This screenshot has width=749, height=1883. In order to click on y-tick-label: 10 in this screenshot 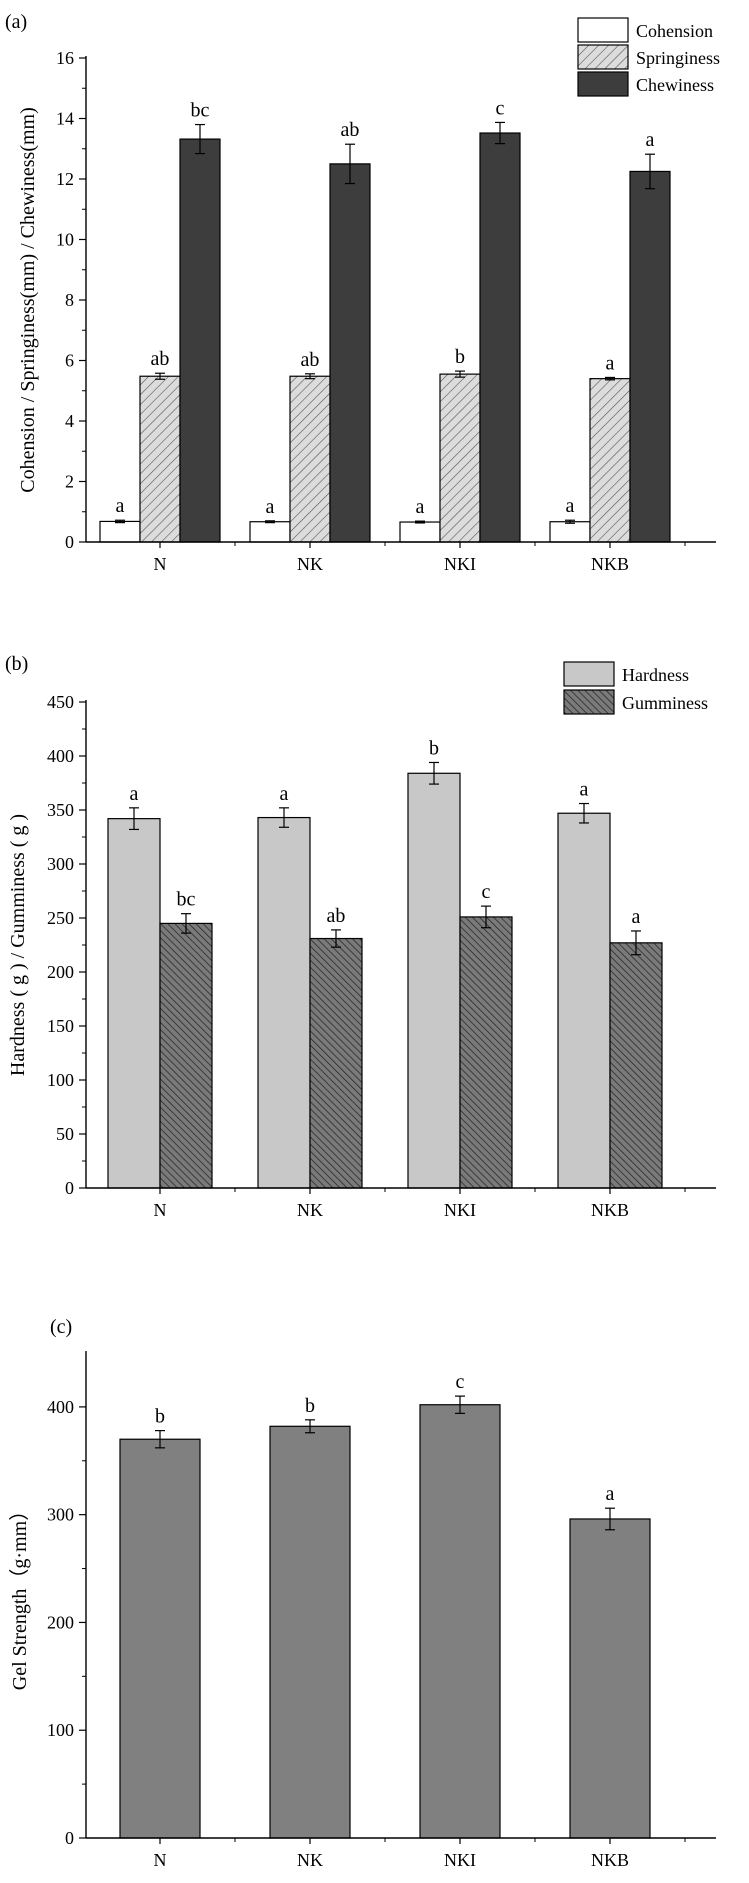, I will do `click(65, 240)`.